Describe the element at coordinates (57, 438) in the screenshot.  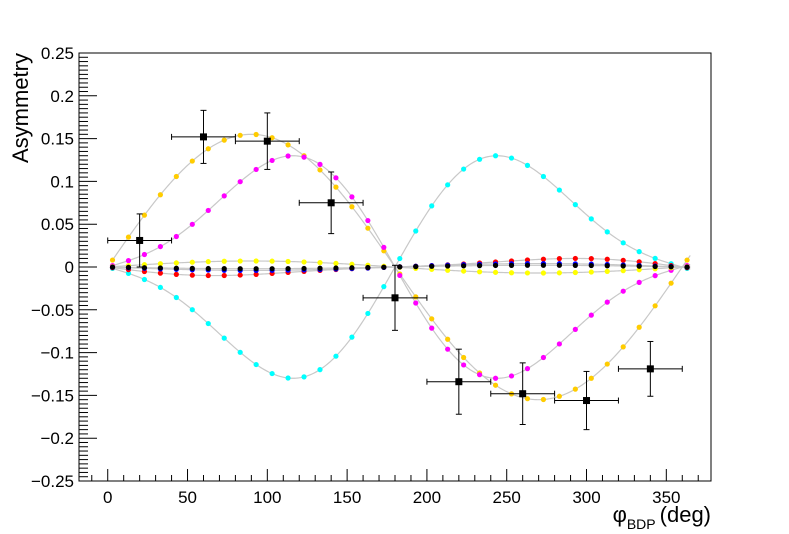
I see `y-tick-label: −0.2` at that location.